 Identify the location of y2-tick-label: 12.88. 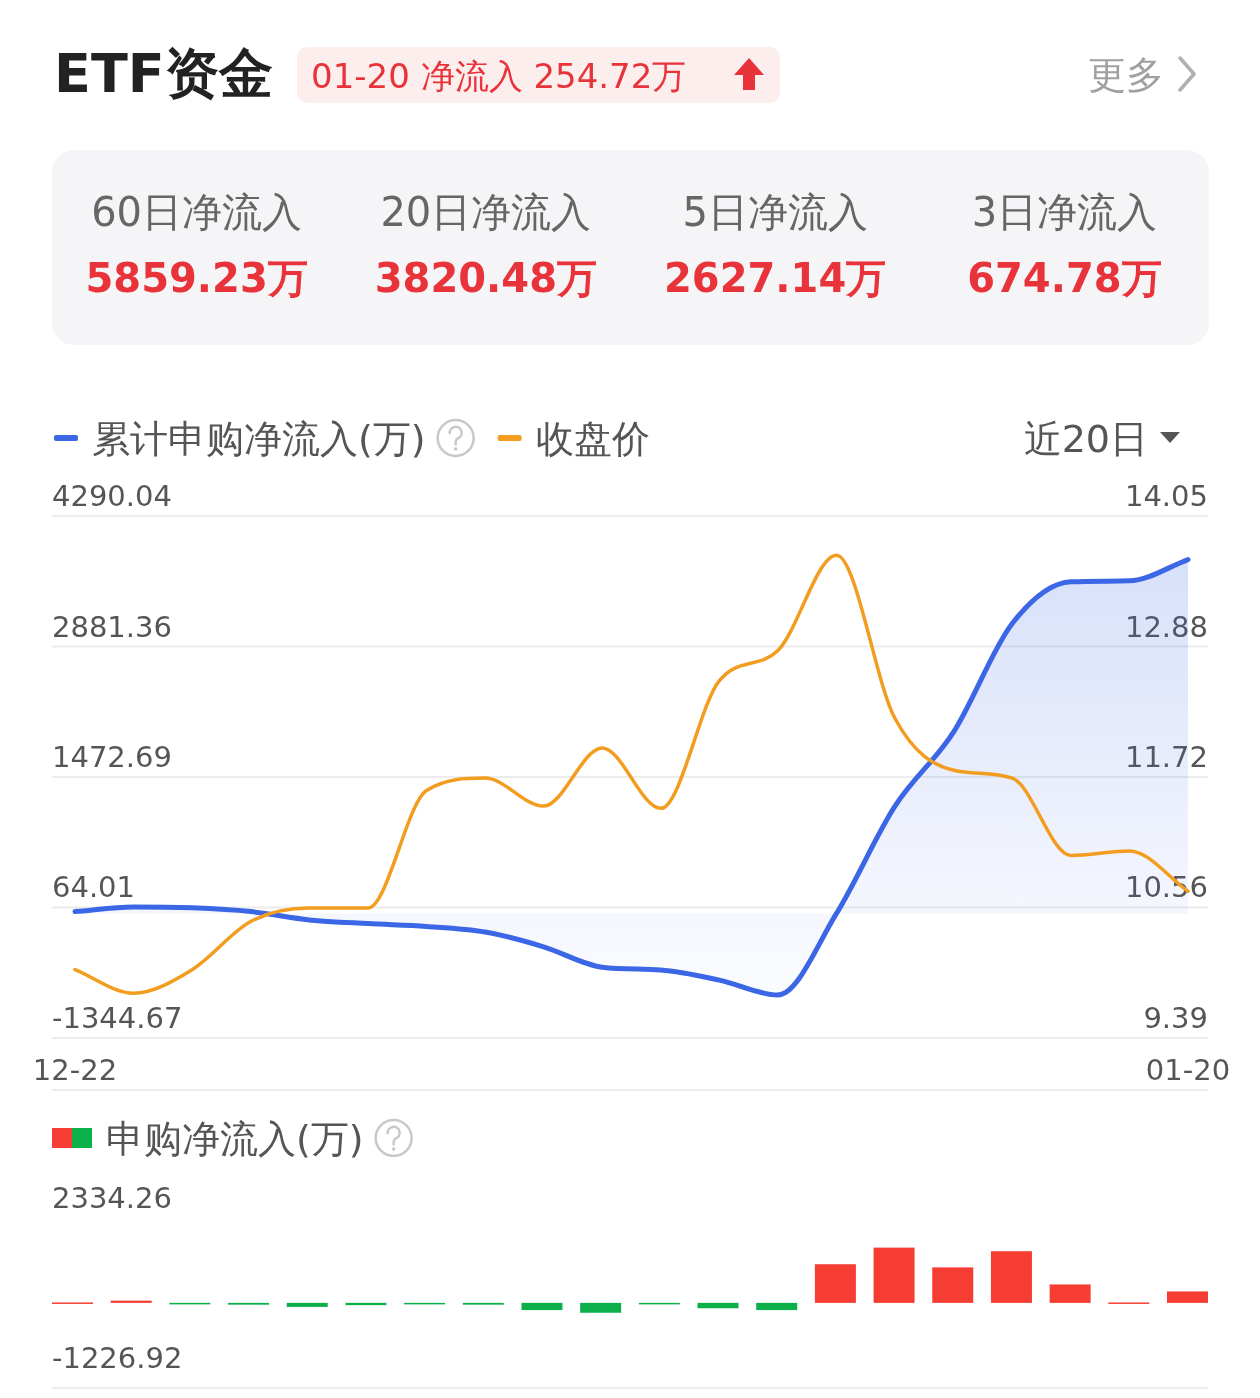
(1166, 627).